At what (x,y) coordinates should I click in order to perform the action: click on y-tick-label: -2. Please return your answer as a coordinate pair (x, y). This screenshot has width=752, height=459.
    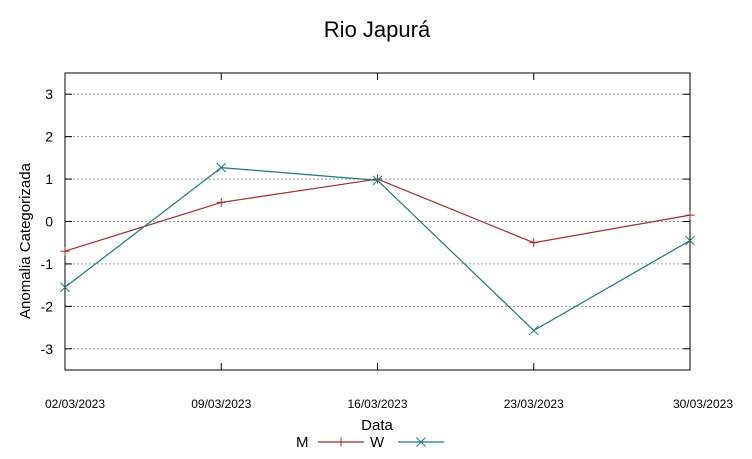
    Looking at the image, I should click on (47, 306).